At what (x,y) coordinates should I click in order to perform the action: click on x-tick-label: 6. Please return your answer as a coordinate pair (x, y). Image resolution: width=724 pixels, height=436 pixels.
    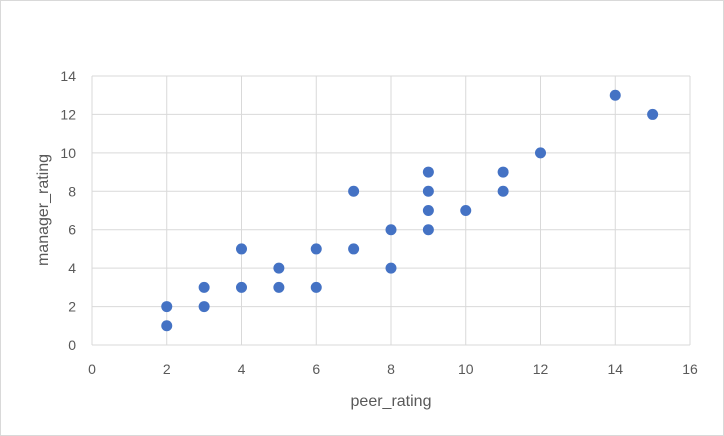
    Looking at the image, I should click on (316, 369).